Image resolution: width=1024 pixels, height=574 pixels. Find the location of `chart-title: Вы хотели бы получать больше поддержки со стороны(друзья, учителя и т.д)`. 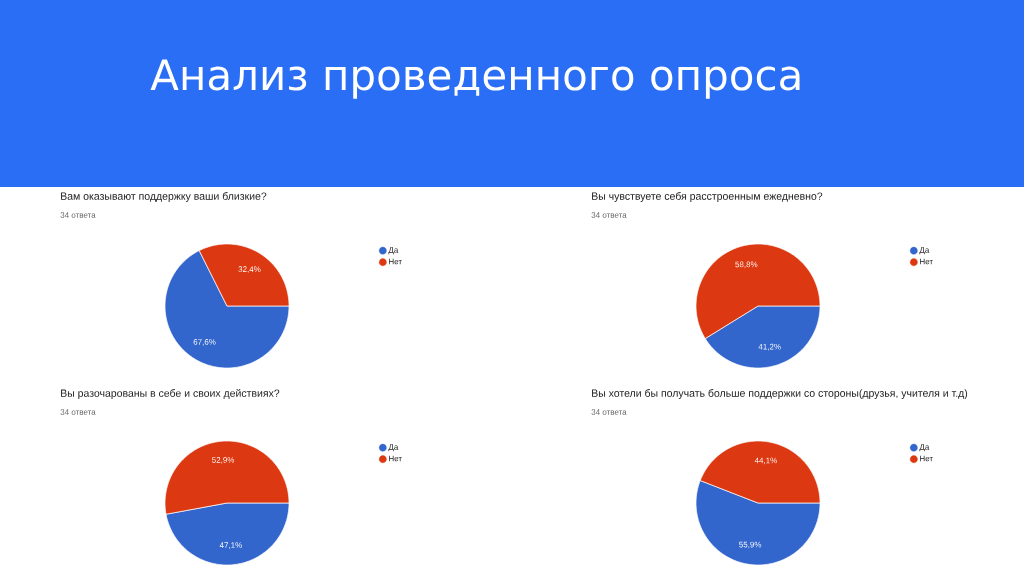

chart-title: Вы хотели бы получать больше поддержки со стороны(друзья, учителя и т.д) is located at coordinates (780, 394).